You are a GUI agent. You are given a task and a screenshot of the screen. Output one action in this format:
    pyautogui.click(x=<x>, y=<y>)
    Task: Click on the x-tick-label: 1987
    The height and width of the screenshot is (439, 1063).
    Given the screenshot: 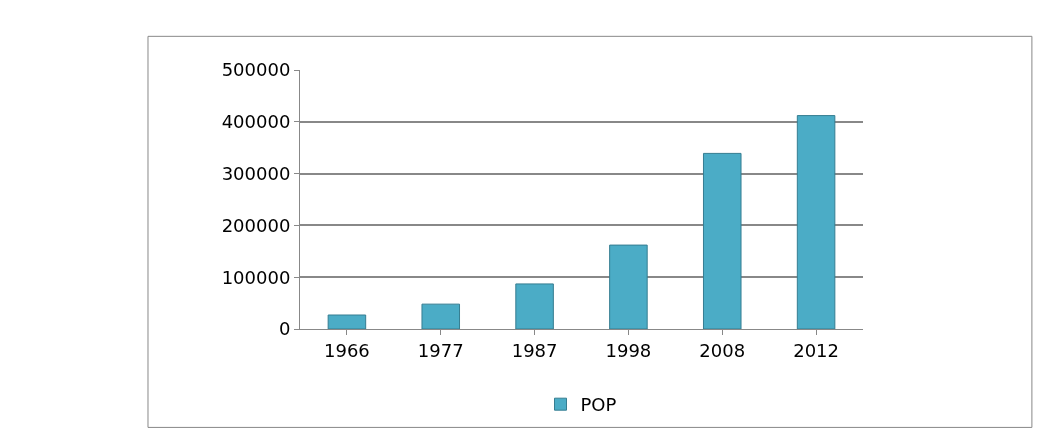 What is the action you would take?
    pyautogui.click(x=534, y=350)
    